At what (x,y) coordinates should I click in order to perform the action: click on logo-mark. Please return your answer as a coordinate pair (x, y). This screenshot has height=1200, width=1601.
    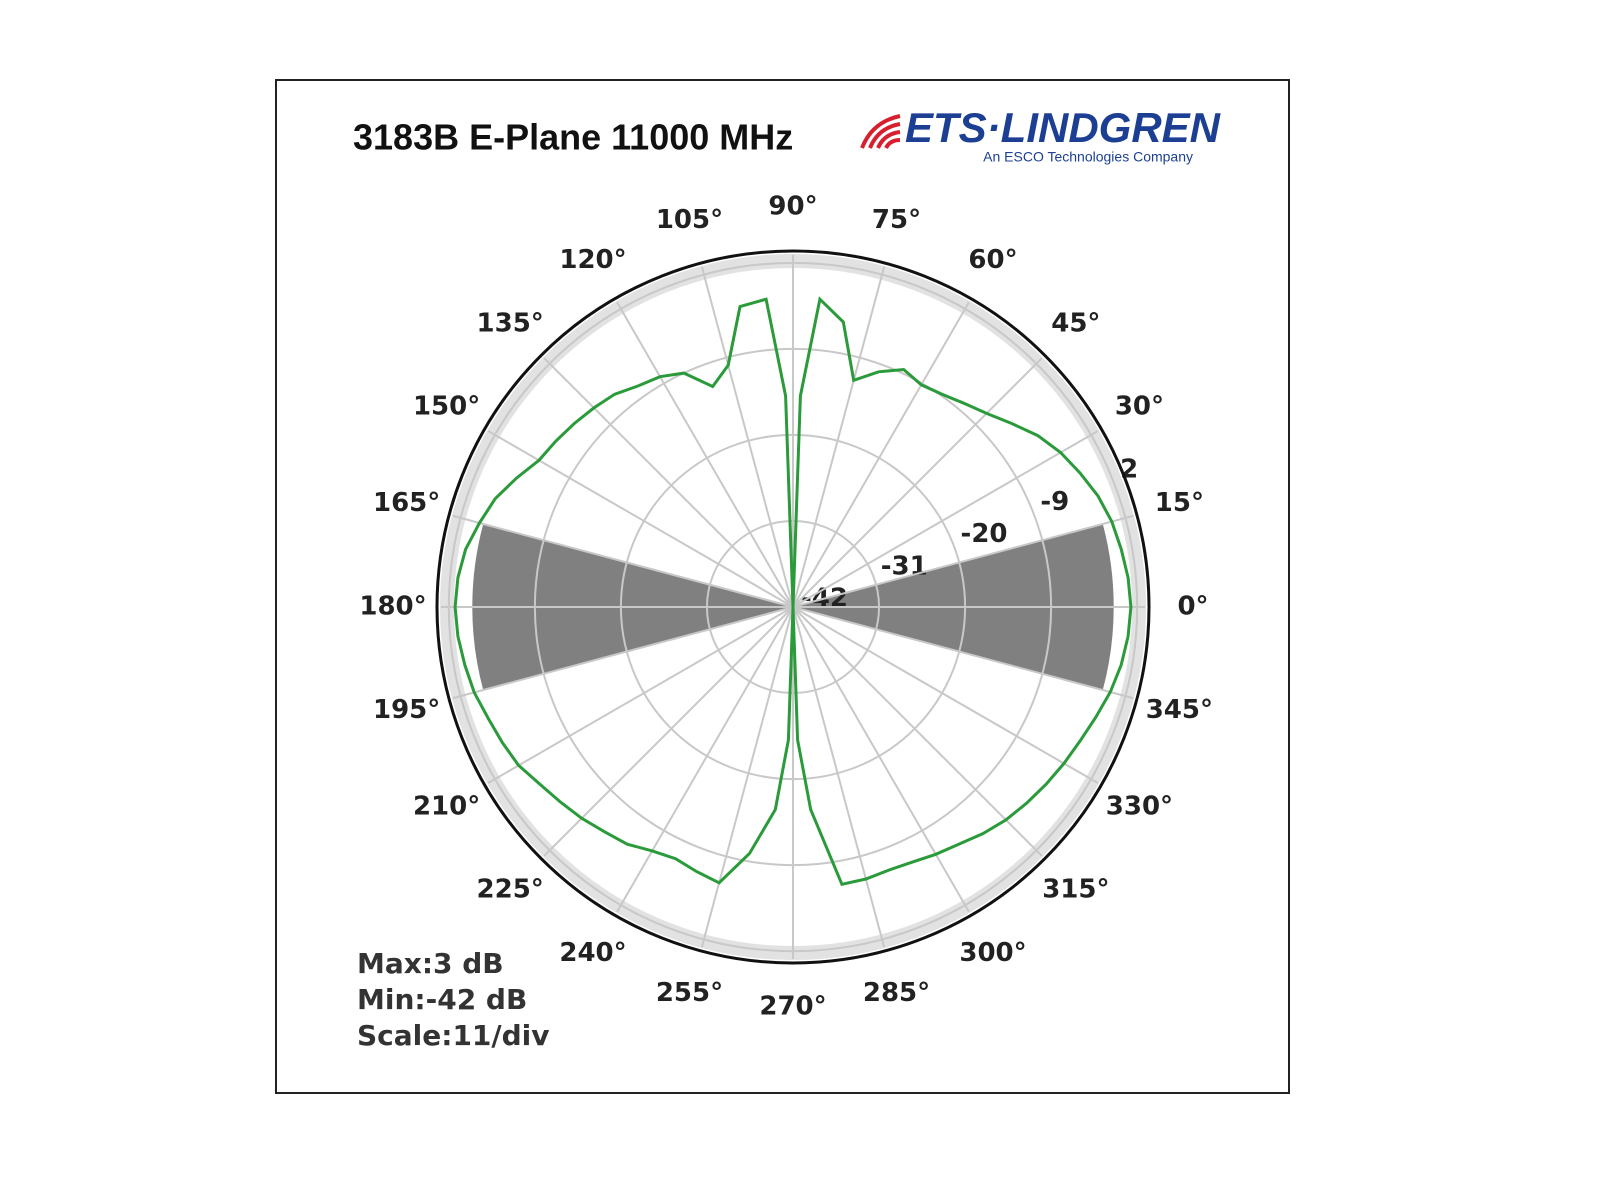
    Looking at the image, I should click on (880, 131).